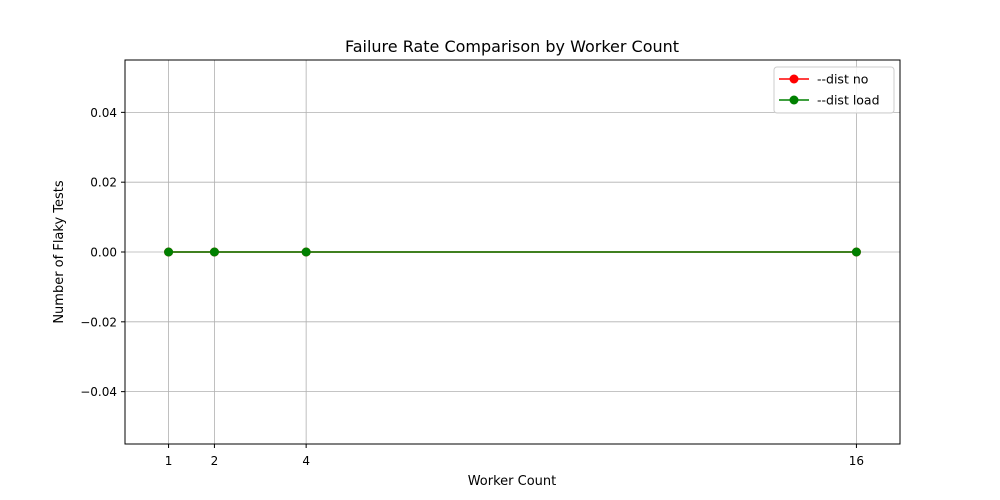  I want to click on y-tick-label: 0.02, so click(103, 183).